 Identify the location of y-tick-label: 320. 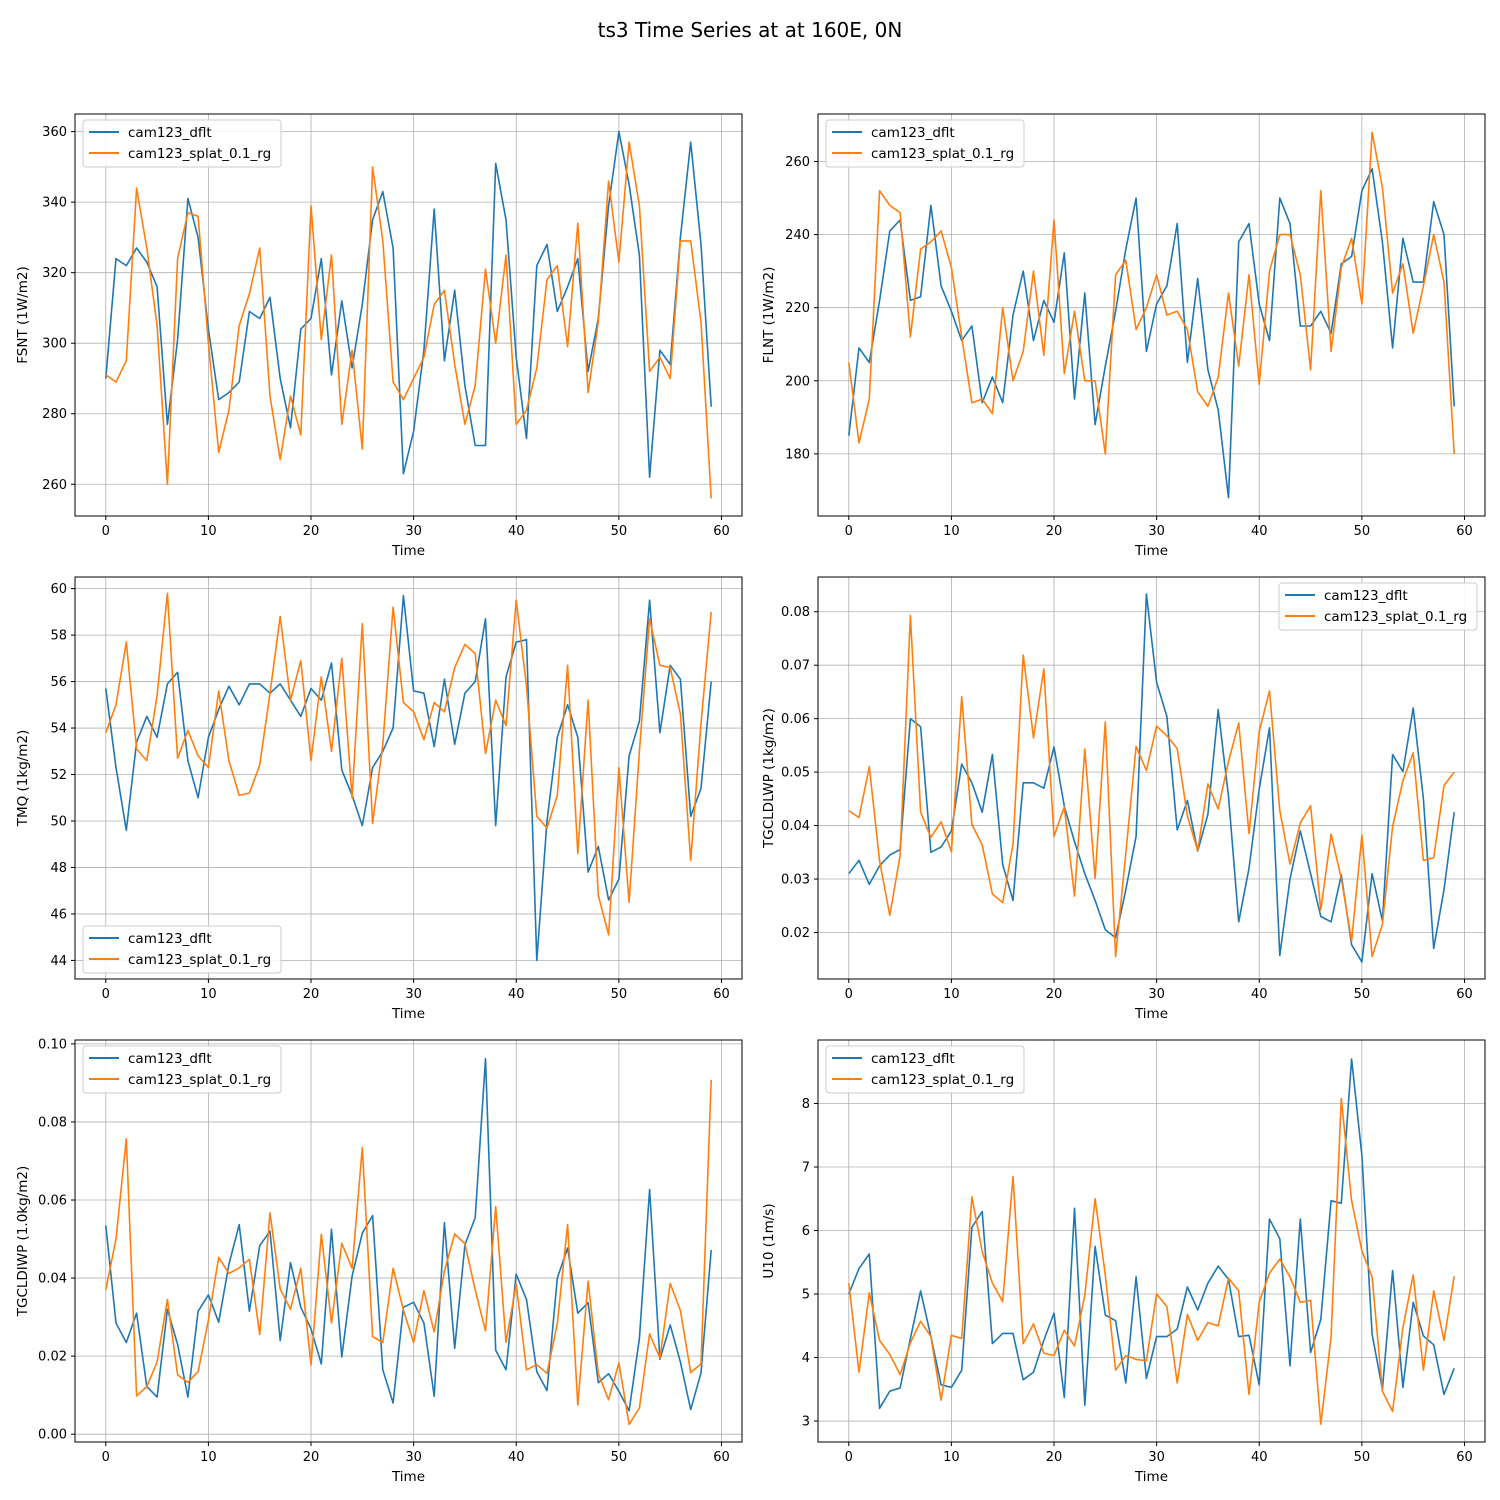
(54, 273).